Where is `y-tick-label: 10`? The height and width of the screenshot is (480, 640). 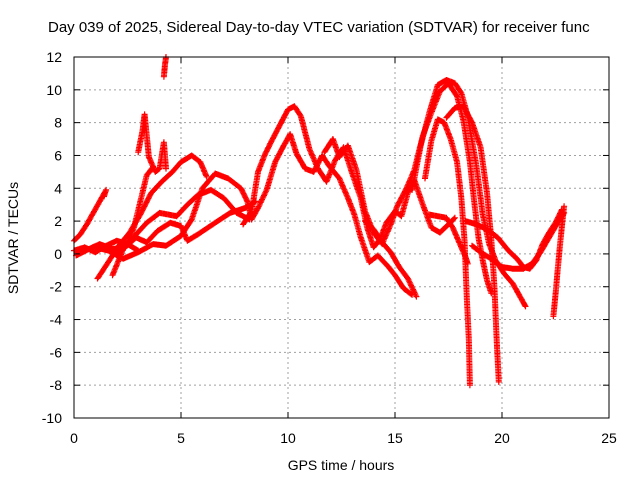
y-tick-label: 10 is located at coordinates (54, 90).